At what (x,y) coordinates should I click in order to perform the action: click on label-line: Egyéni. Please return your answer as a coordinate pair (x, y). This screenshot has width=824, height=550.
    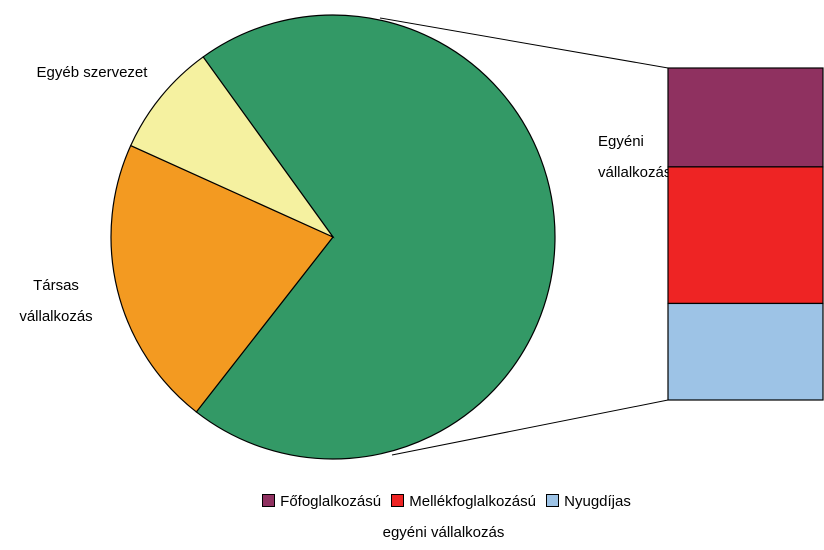
    Looking at the image, I should click on (621, 141).